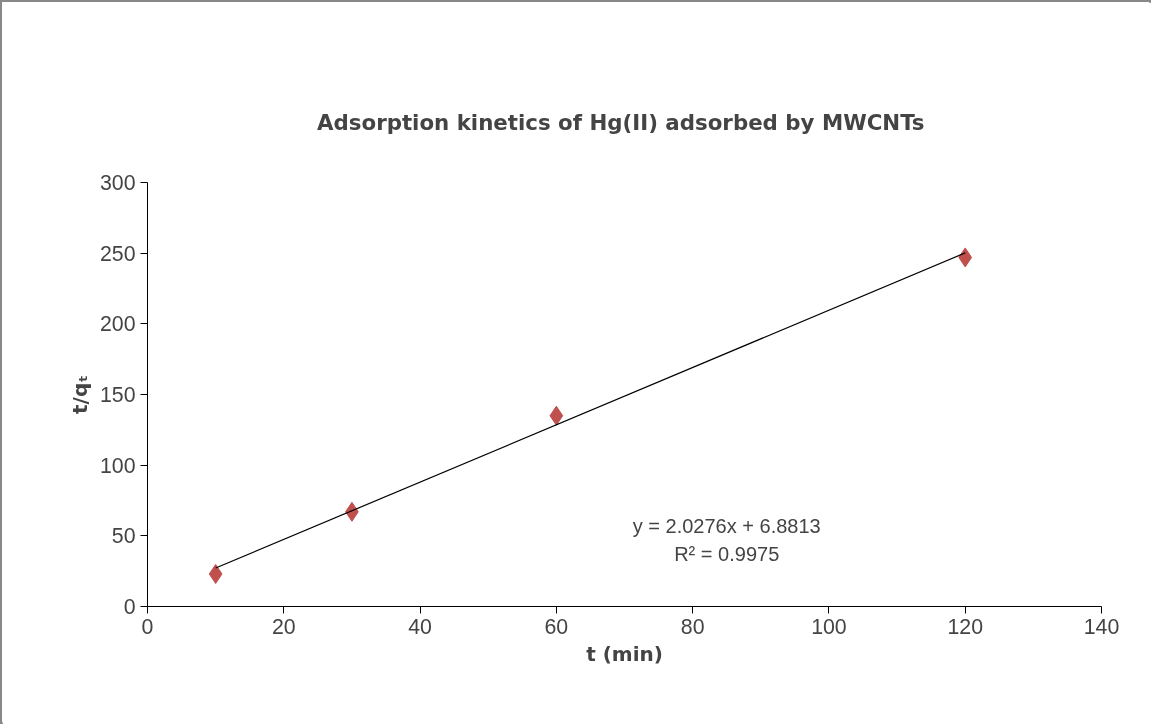 The height and width of the screenshot is (728, 1155). I want to click on y-tick-label: 150, so click(117, 395).